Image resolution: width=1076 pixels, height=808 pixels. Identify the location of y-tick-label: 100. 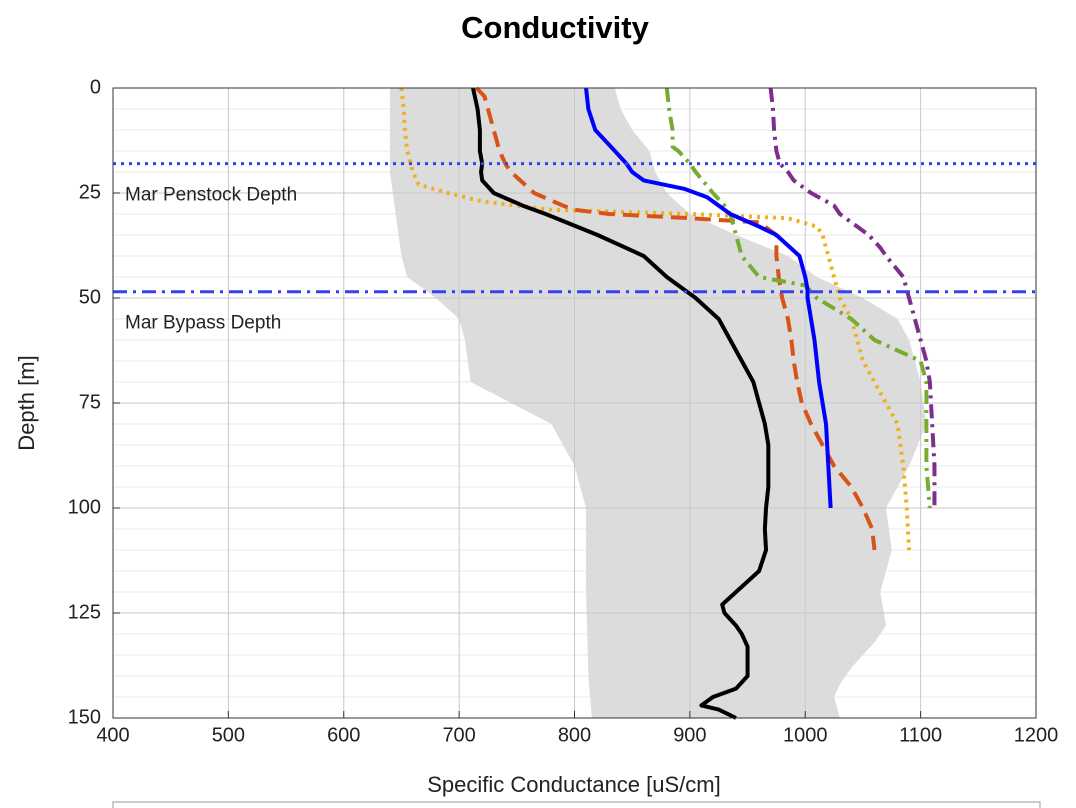
(84, 507).